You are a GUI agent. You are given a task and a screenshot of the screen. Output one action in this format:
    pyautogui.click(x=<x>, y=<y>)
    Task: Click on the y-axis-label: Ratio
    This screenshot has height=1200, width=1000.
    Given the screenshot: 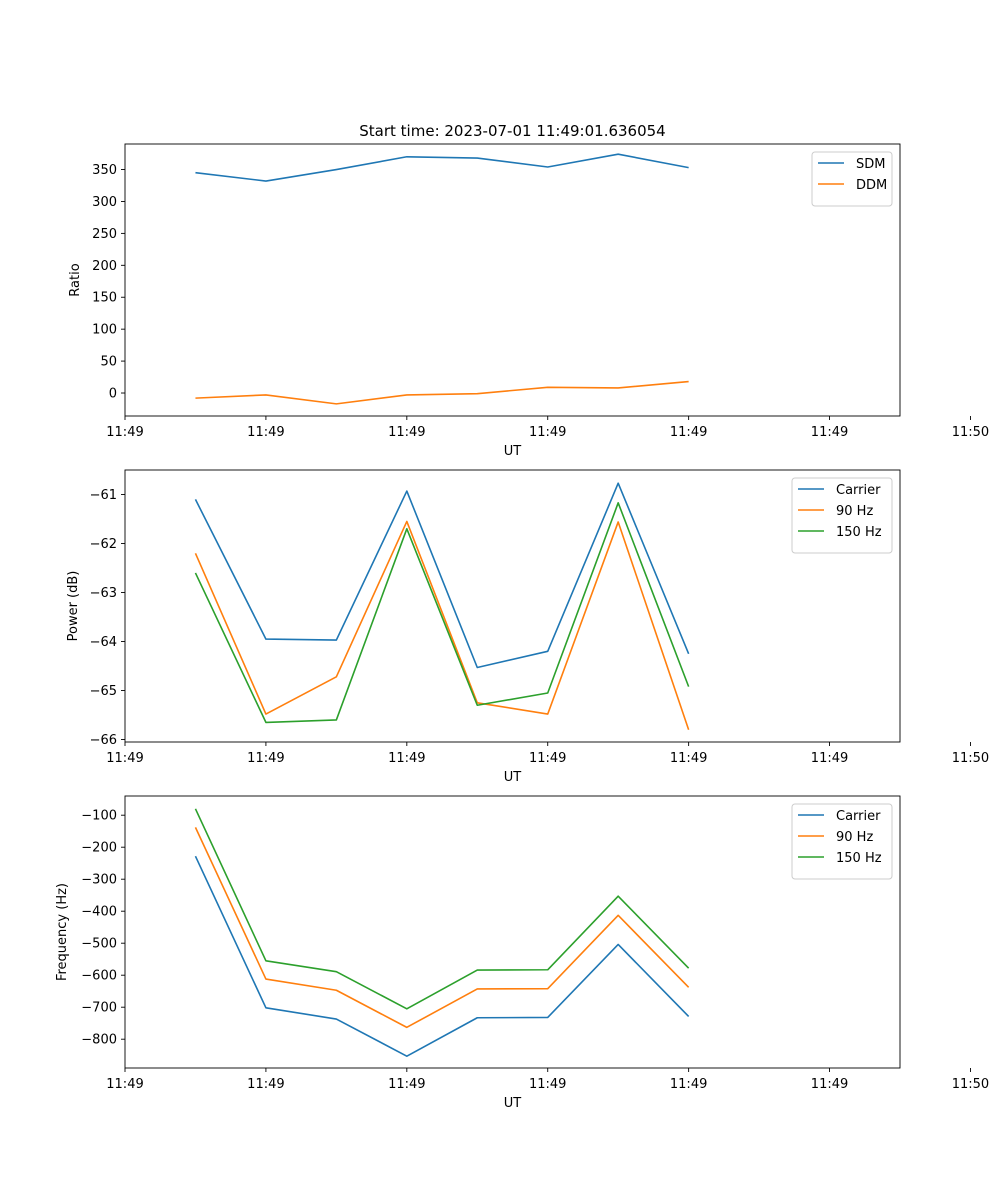 What is the action you would take?
    pyautogui.click(x=75, y=279)
    